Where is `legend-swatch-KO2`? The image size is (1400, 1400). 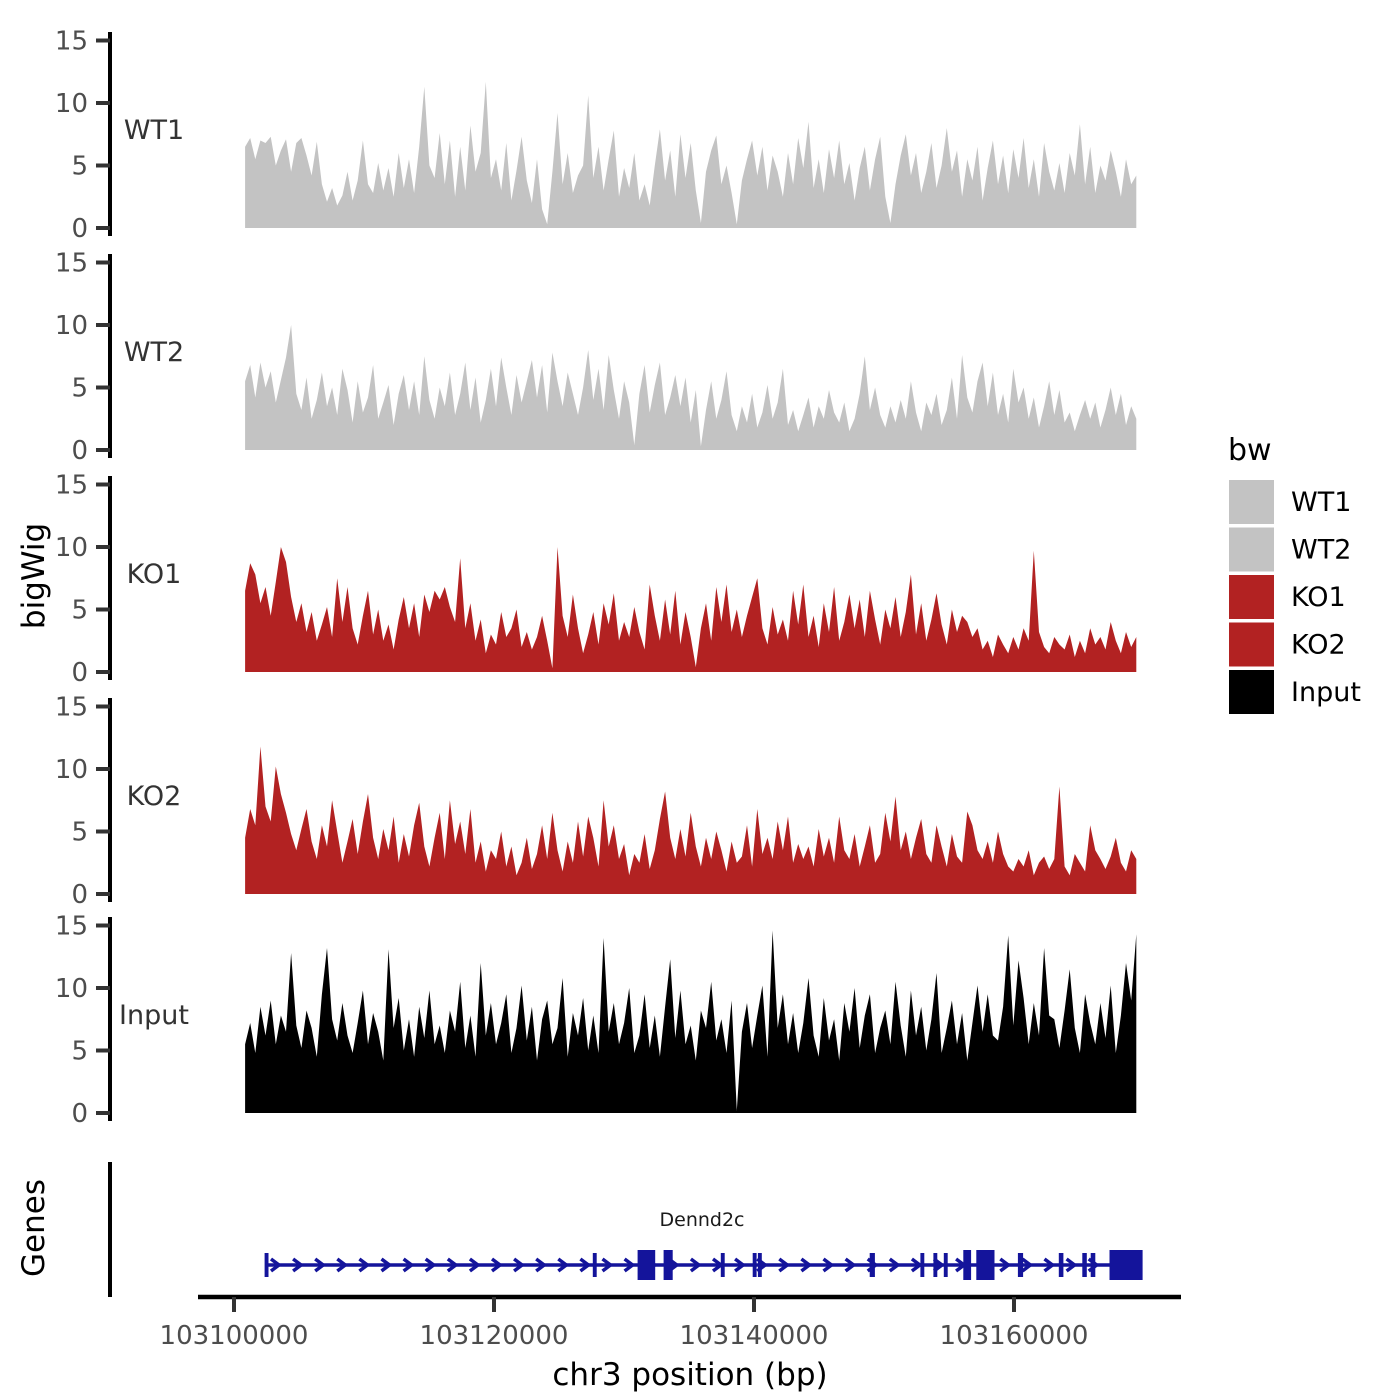
legend-swatch-KO2 is located at coordinates (1251, 644).